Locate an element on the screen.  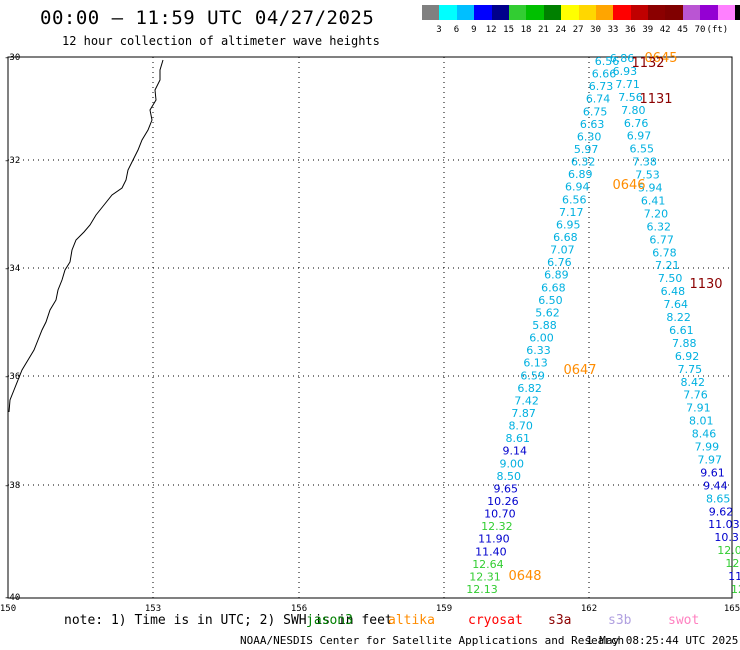
wave-height-label: 7.76 is located at coordinates (695, 395).